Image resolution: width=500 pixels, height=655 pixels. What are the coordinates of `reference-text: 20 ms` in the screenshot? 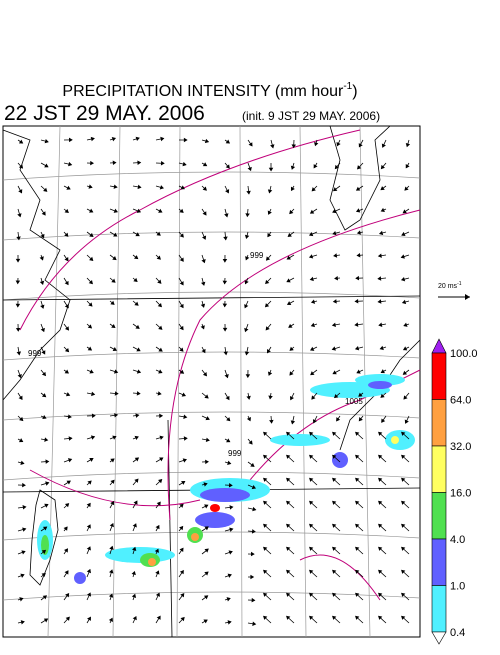 It's located at (448, 286).